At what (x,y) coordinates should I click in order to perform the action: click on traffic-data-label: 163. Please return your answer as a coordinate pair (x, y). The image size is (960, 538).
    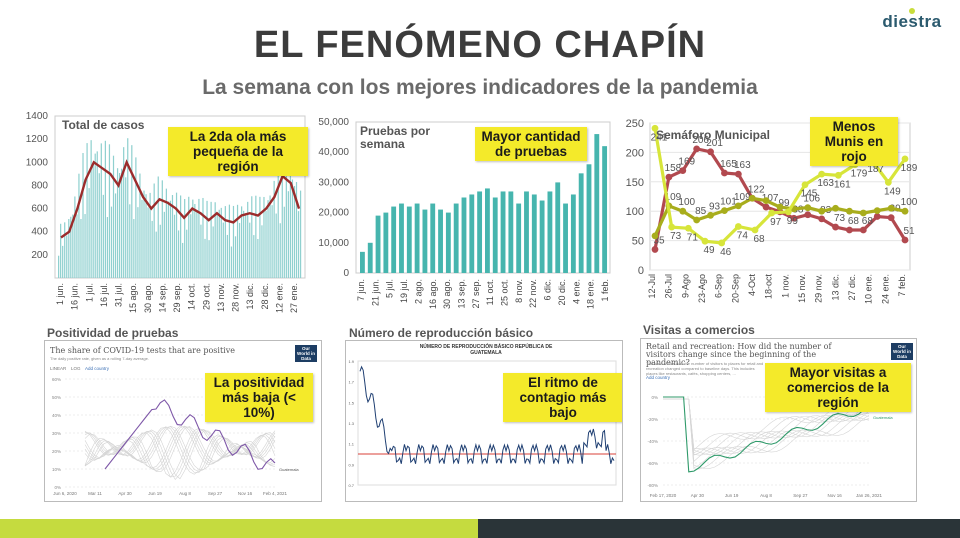
    Looking at the image, I should click on (742, 165).